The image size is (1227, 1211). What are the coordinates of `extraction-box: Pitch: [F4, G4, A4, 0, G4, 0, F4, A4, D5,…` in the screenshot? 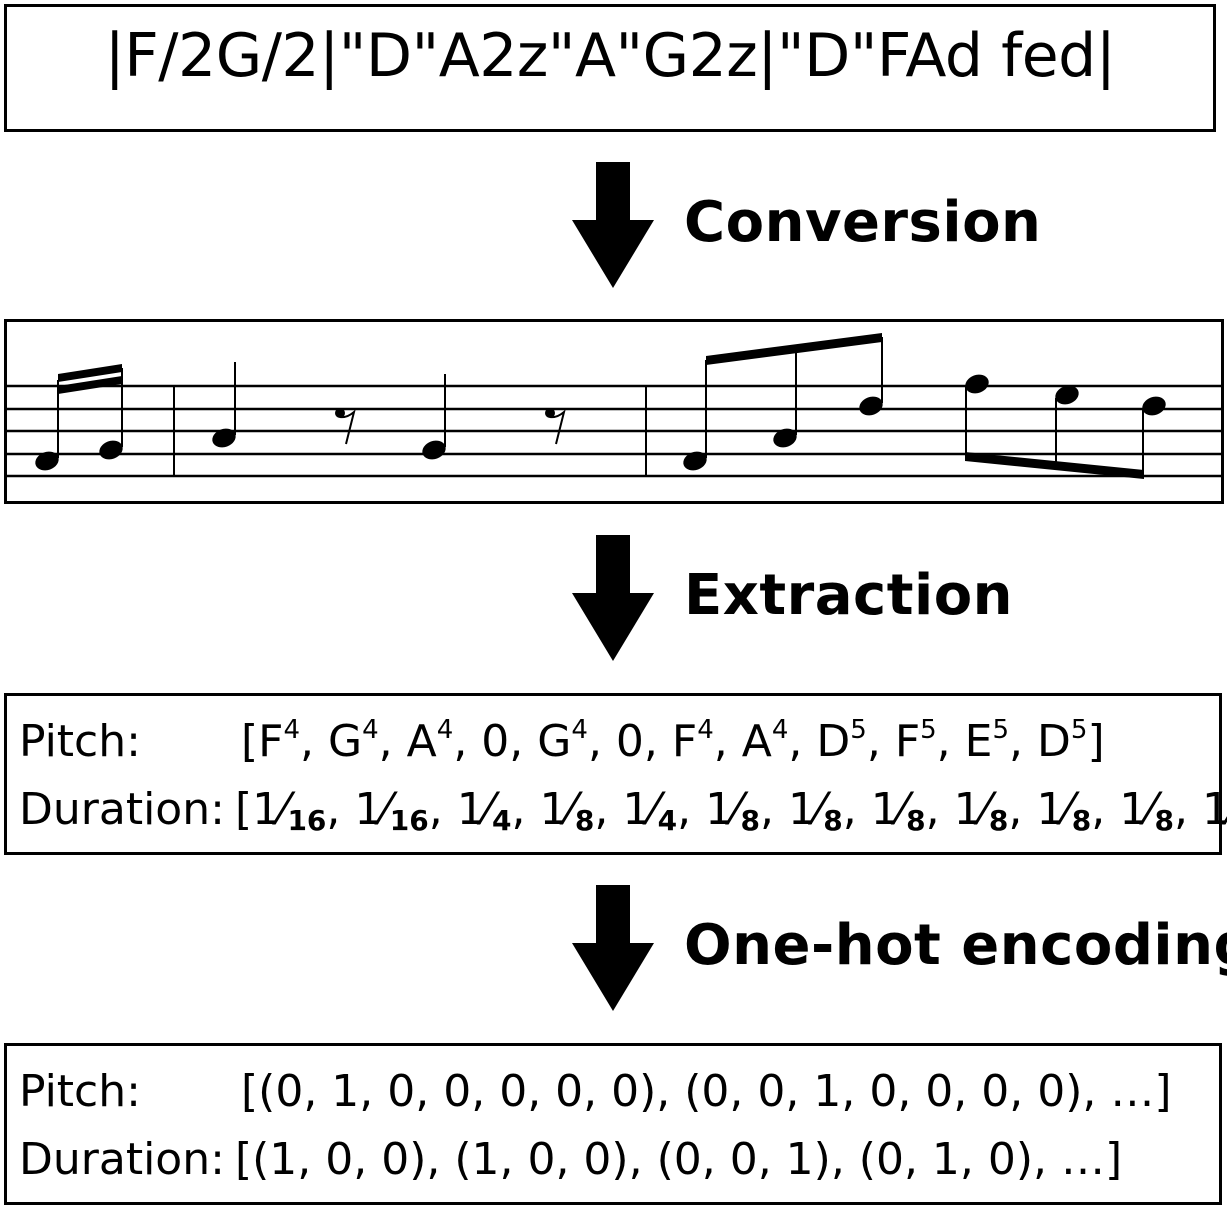 It's located at (615, 774).